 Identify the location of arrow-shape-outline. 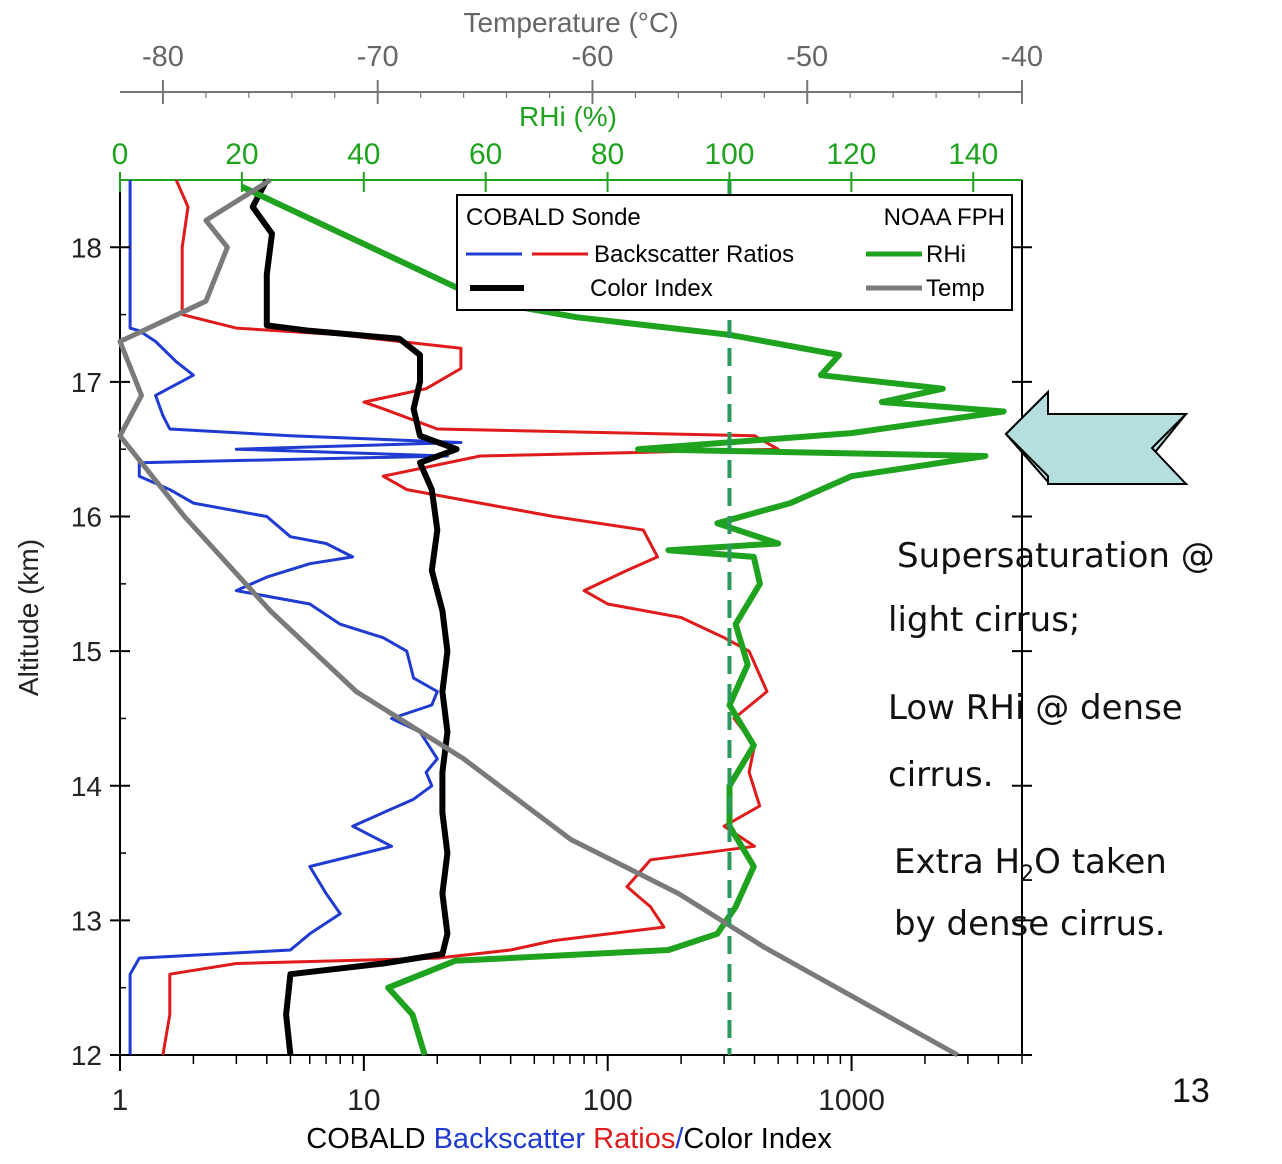
(1096, 437).